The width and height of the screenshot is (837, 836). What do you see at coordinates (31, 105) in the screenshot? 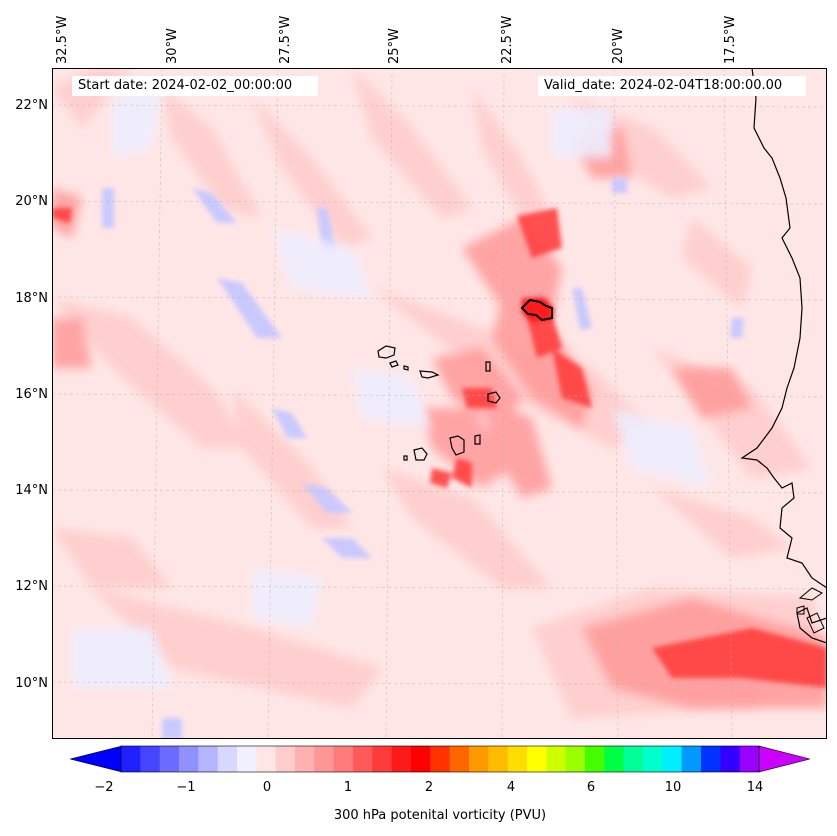
I see `lat-label: 22°N` at bounding box center [31, 105].